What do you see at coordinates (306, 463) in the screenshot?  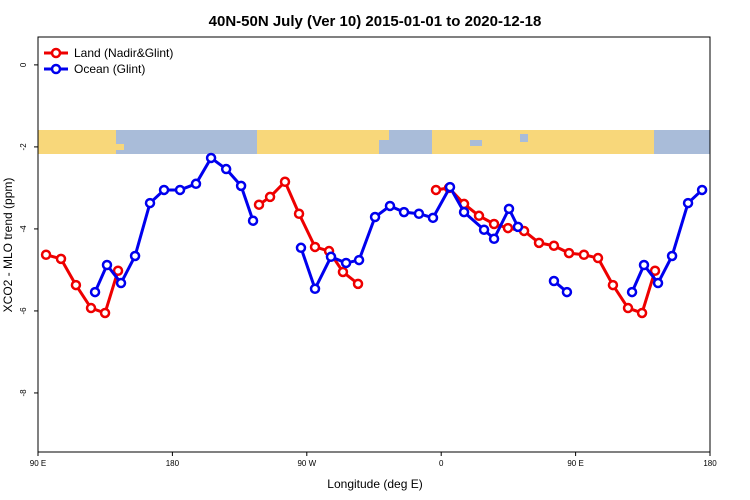 I see `x-tick-label: 90 W` at bounding box center [306, 463].